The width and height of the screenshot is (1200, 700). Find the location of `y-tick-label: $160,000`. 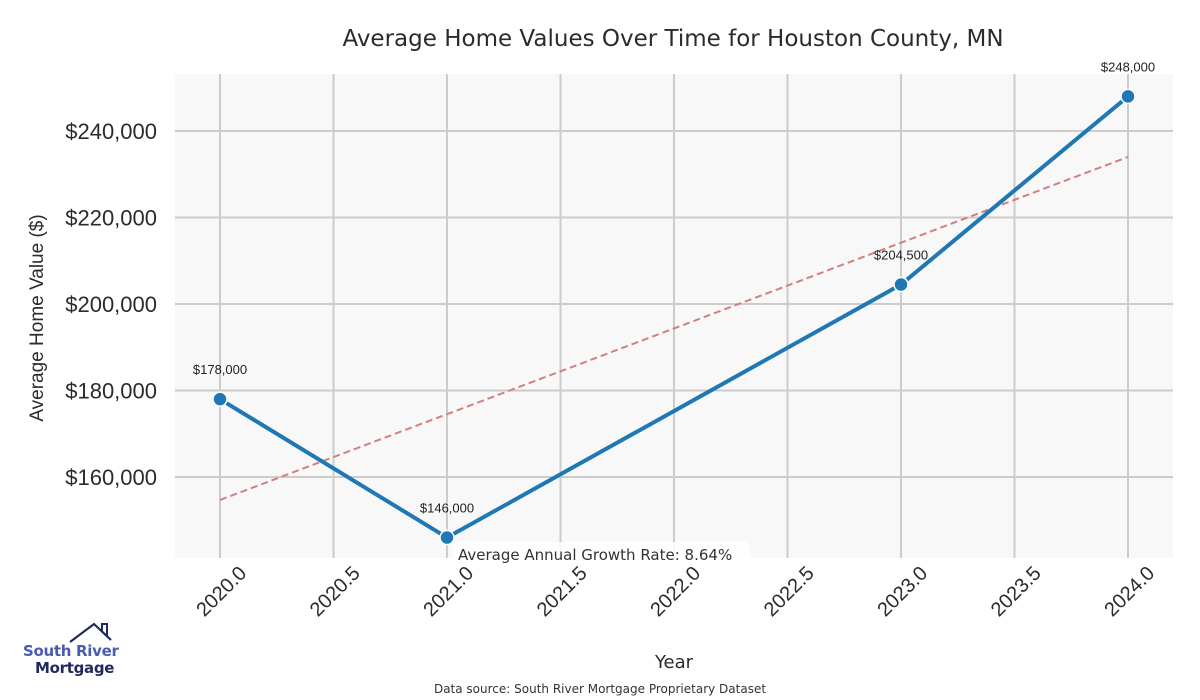

y-tick-label: $160,000 is located at coordinates (111, 477).